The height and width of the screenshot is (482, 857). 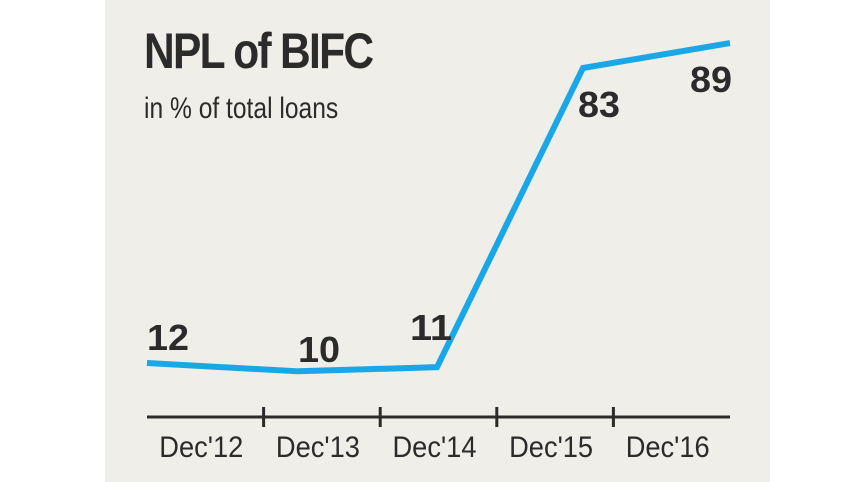 What do you see at coordinates (241, 108) in the screenshot?
I see `chart-subtitle: in % of total loans` at bounding box center [241, 108].